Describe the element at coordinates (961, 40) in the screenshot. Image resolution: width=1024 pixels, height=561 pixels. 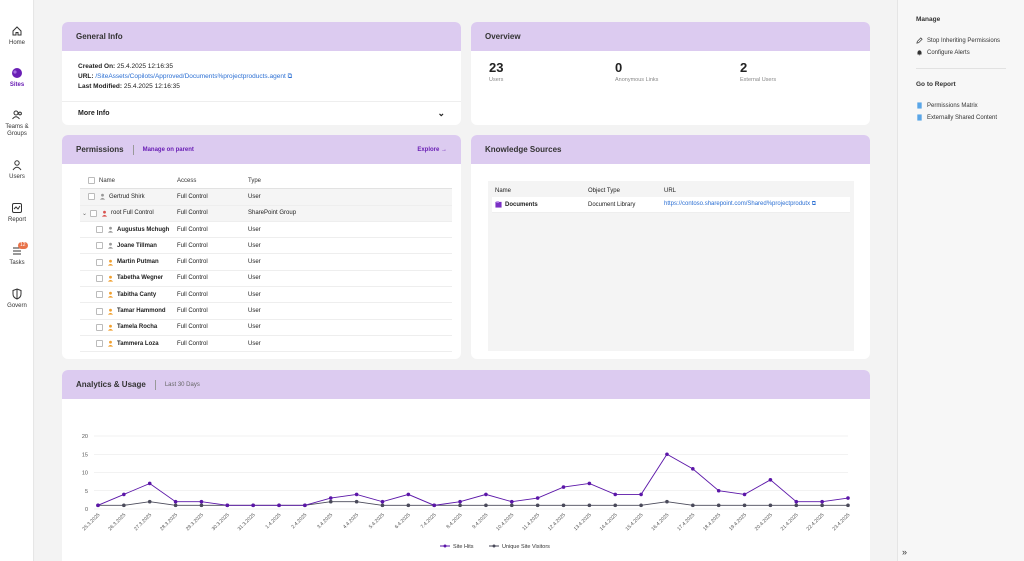
I see `stop-inheriting-permissions-link: Stop Inheriting Permissions` at that location.